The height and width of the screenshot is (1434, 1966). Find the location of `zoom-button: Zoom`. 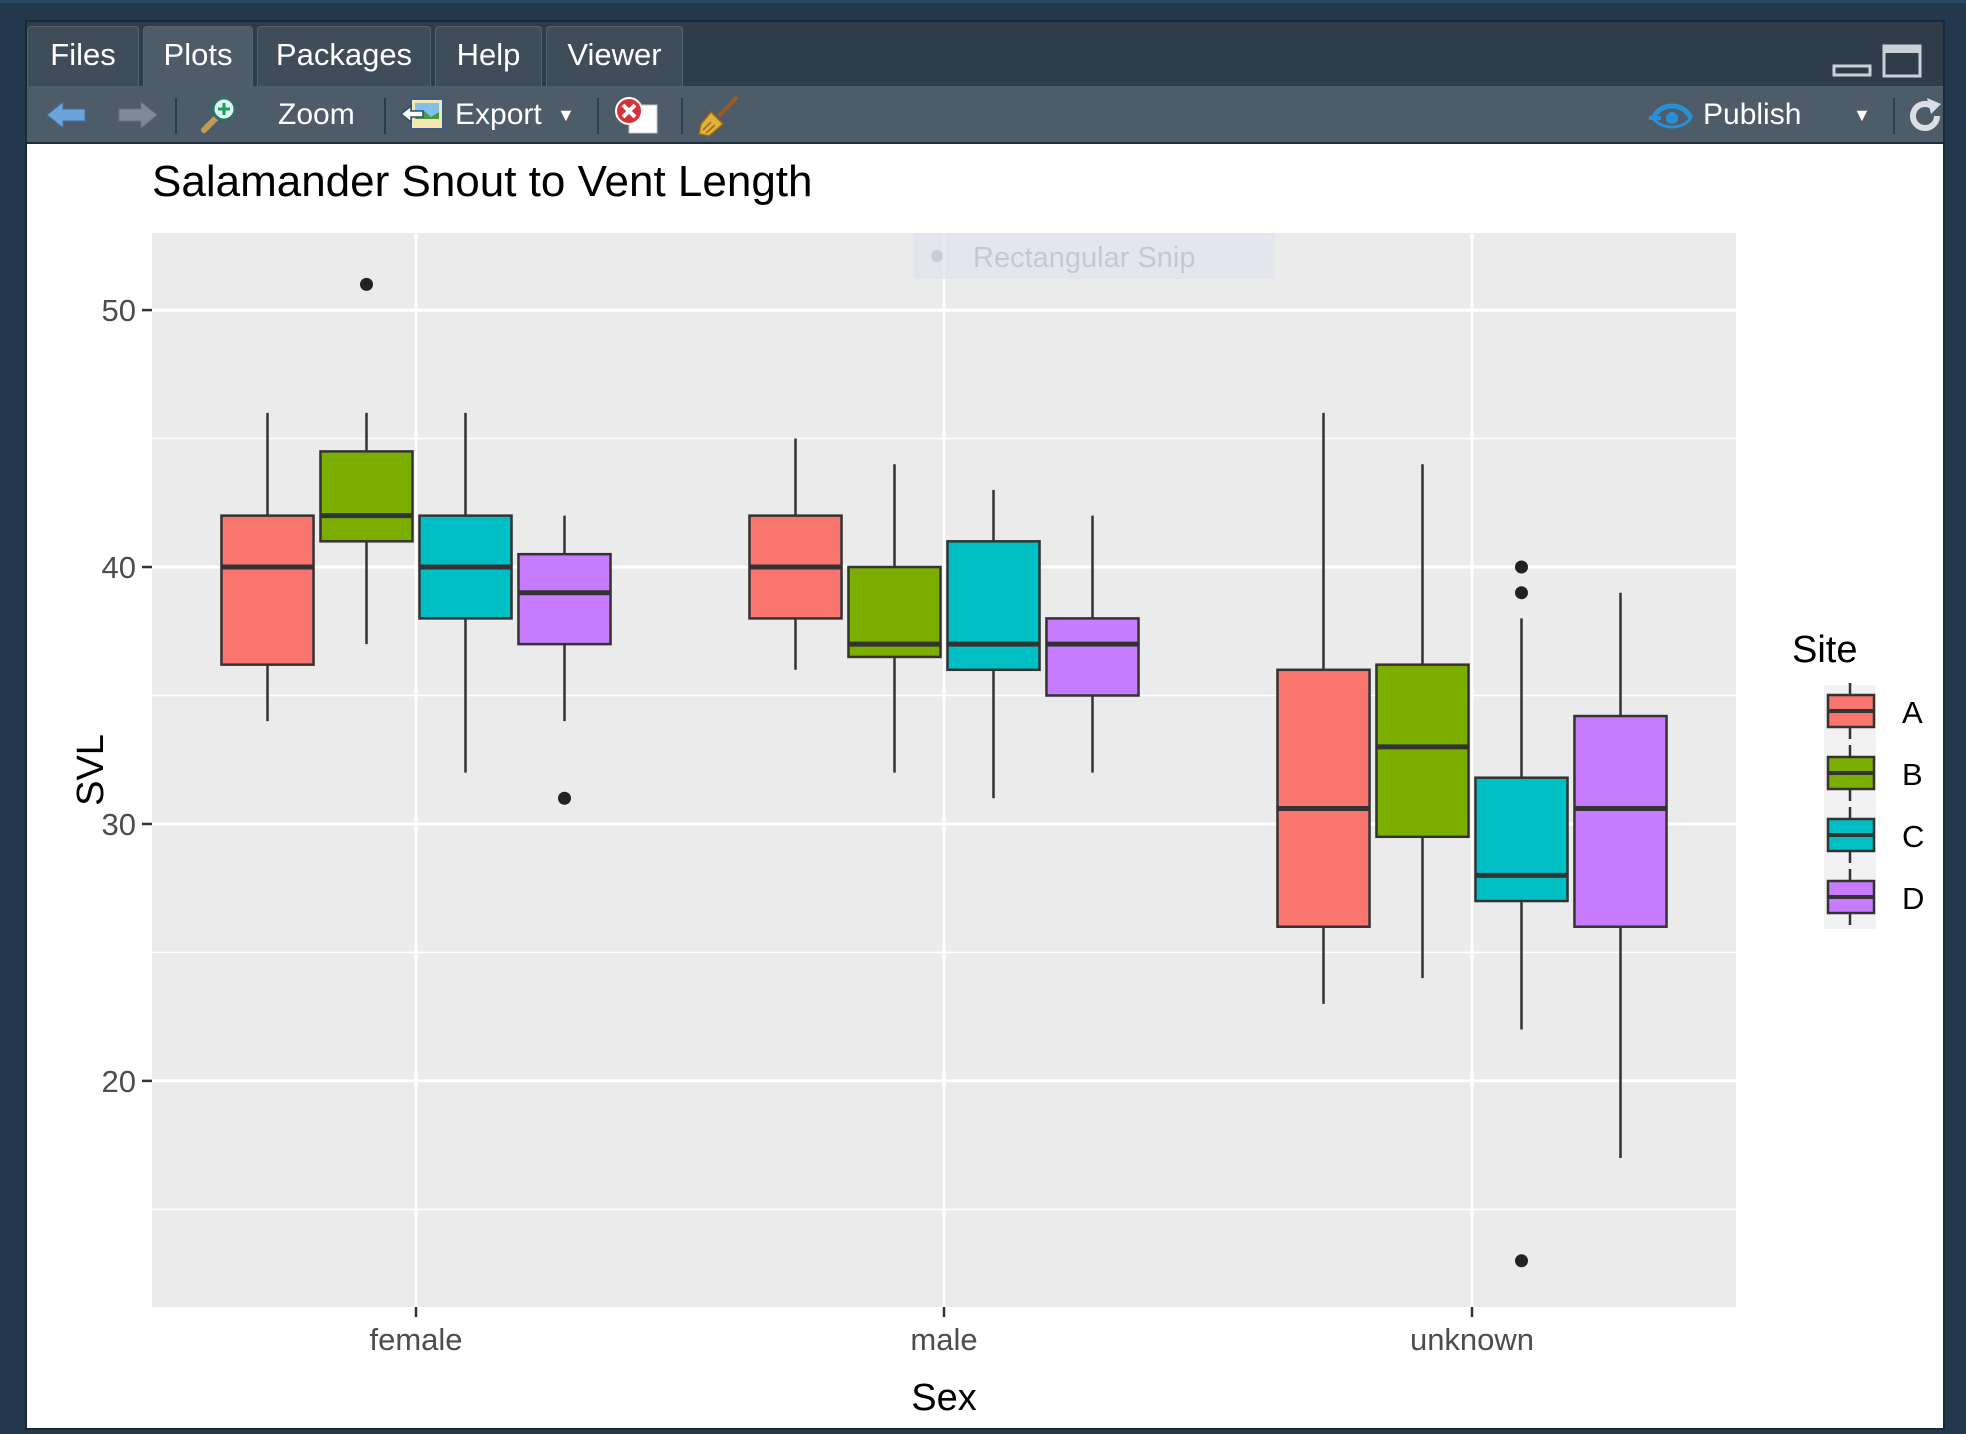

zoom-button: Zoom is located at coordinates (277, 115).